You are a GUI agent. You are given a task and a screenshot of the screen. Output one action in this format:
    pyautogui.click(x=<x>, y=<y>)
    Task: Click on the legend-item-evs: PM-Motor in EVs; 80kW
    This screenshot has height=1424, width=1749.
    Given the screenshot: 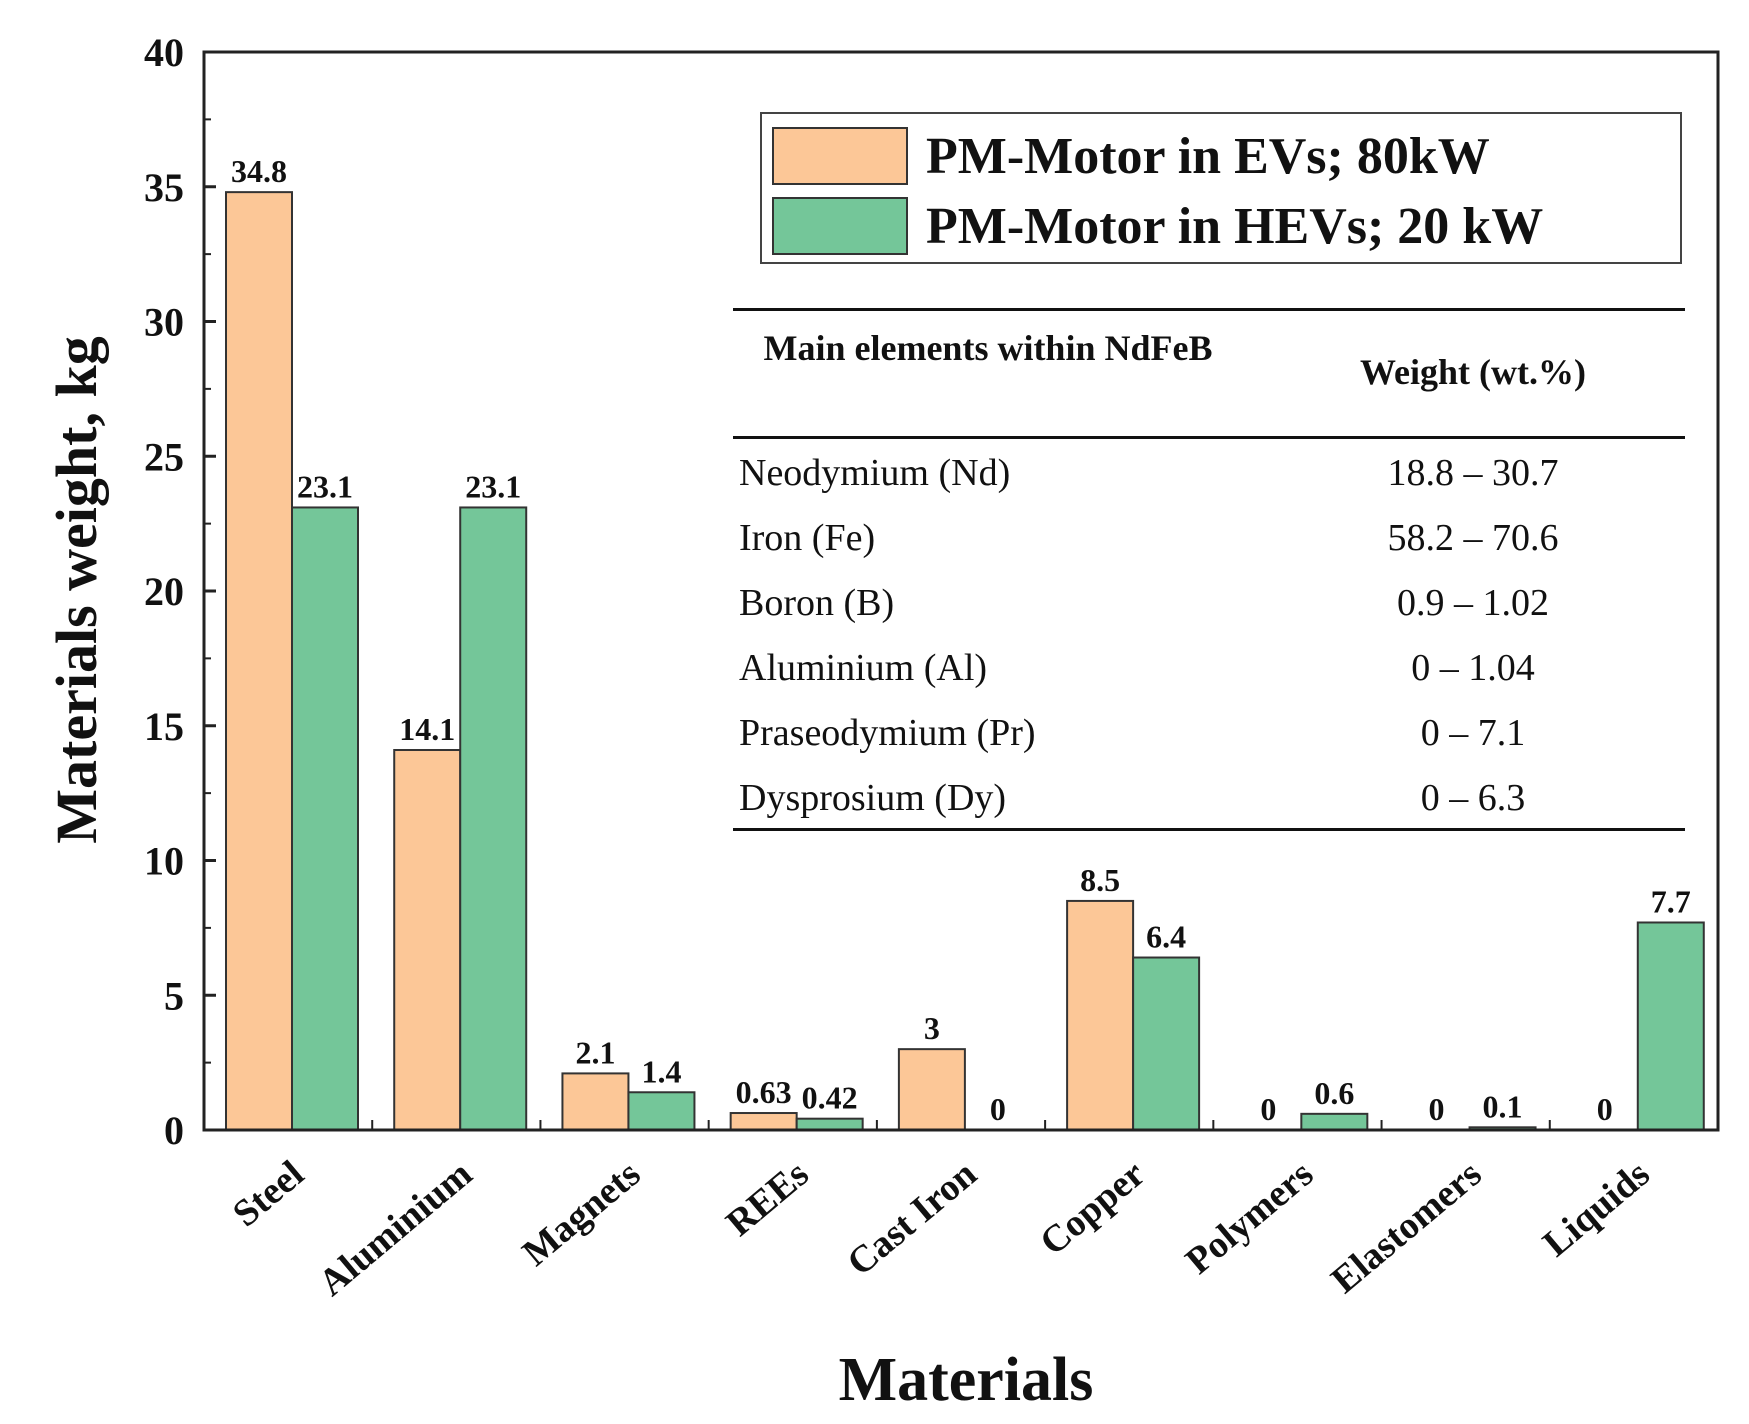 What is the action you would take?
    pyautogui.click(x=1131, y=156)
    